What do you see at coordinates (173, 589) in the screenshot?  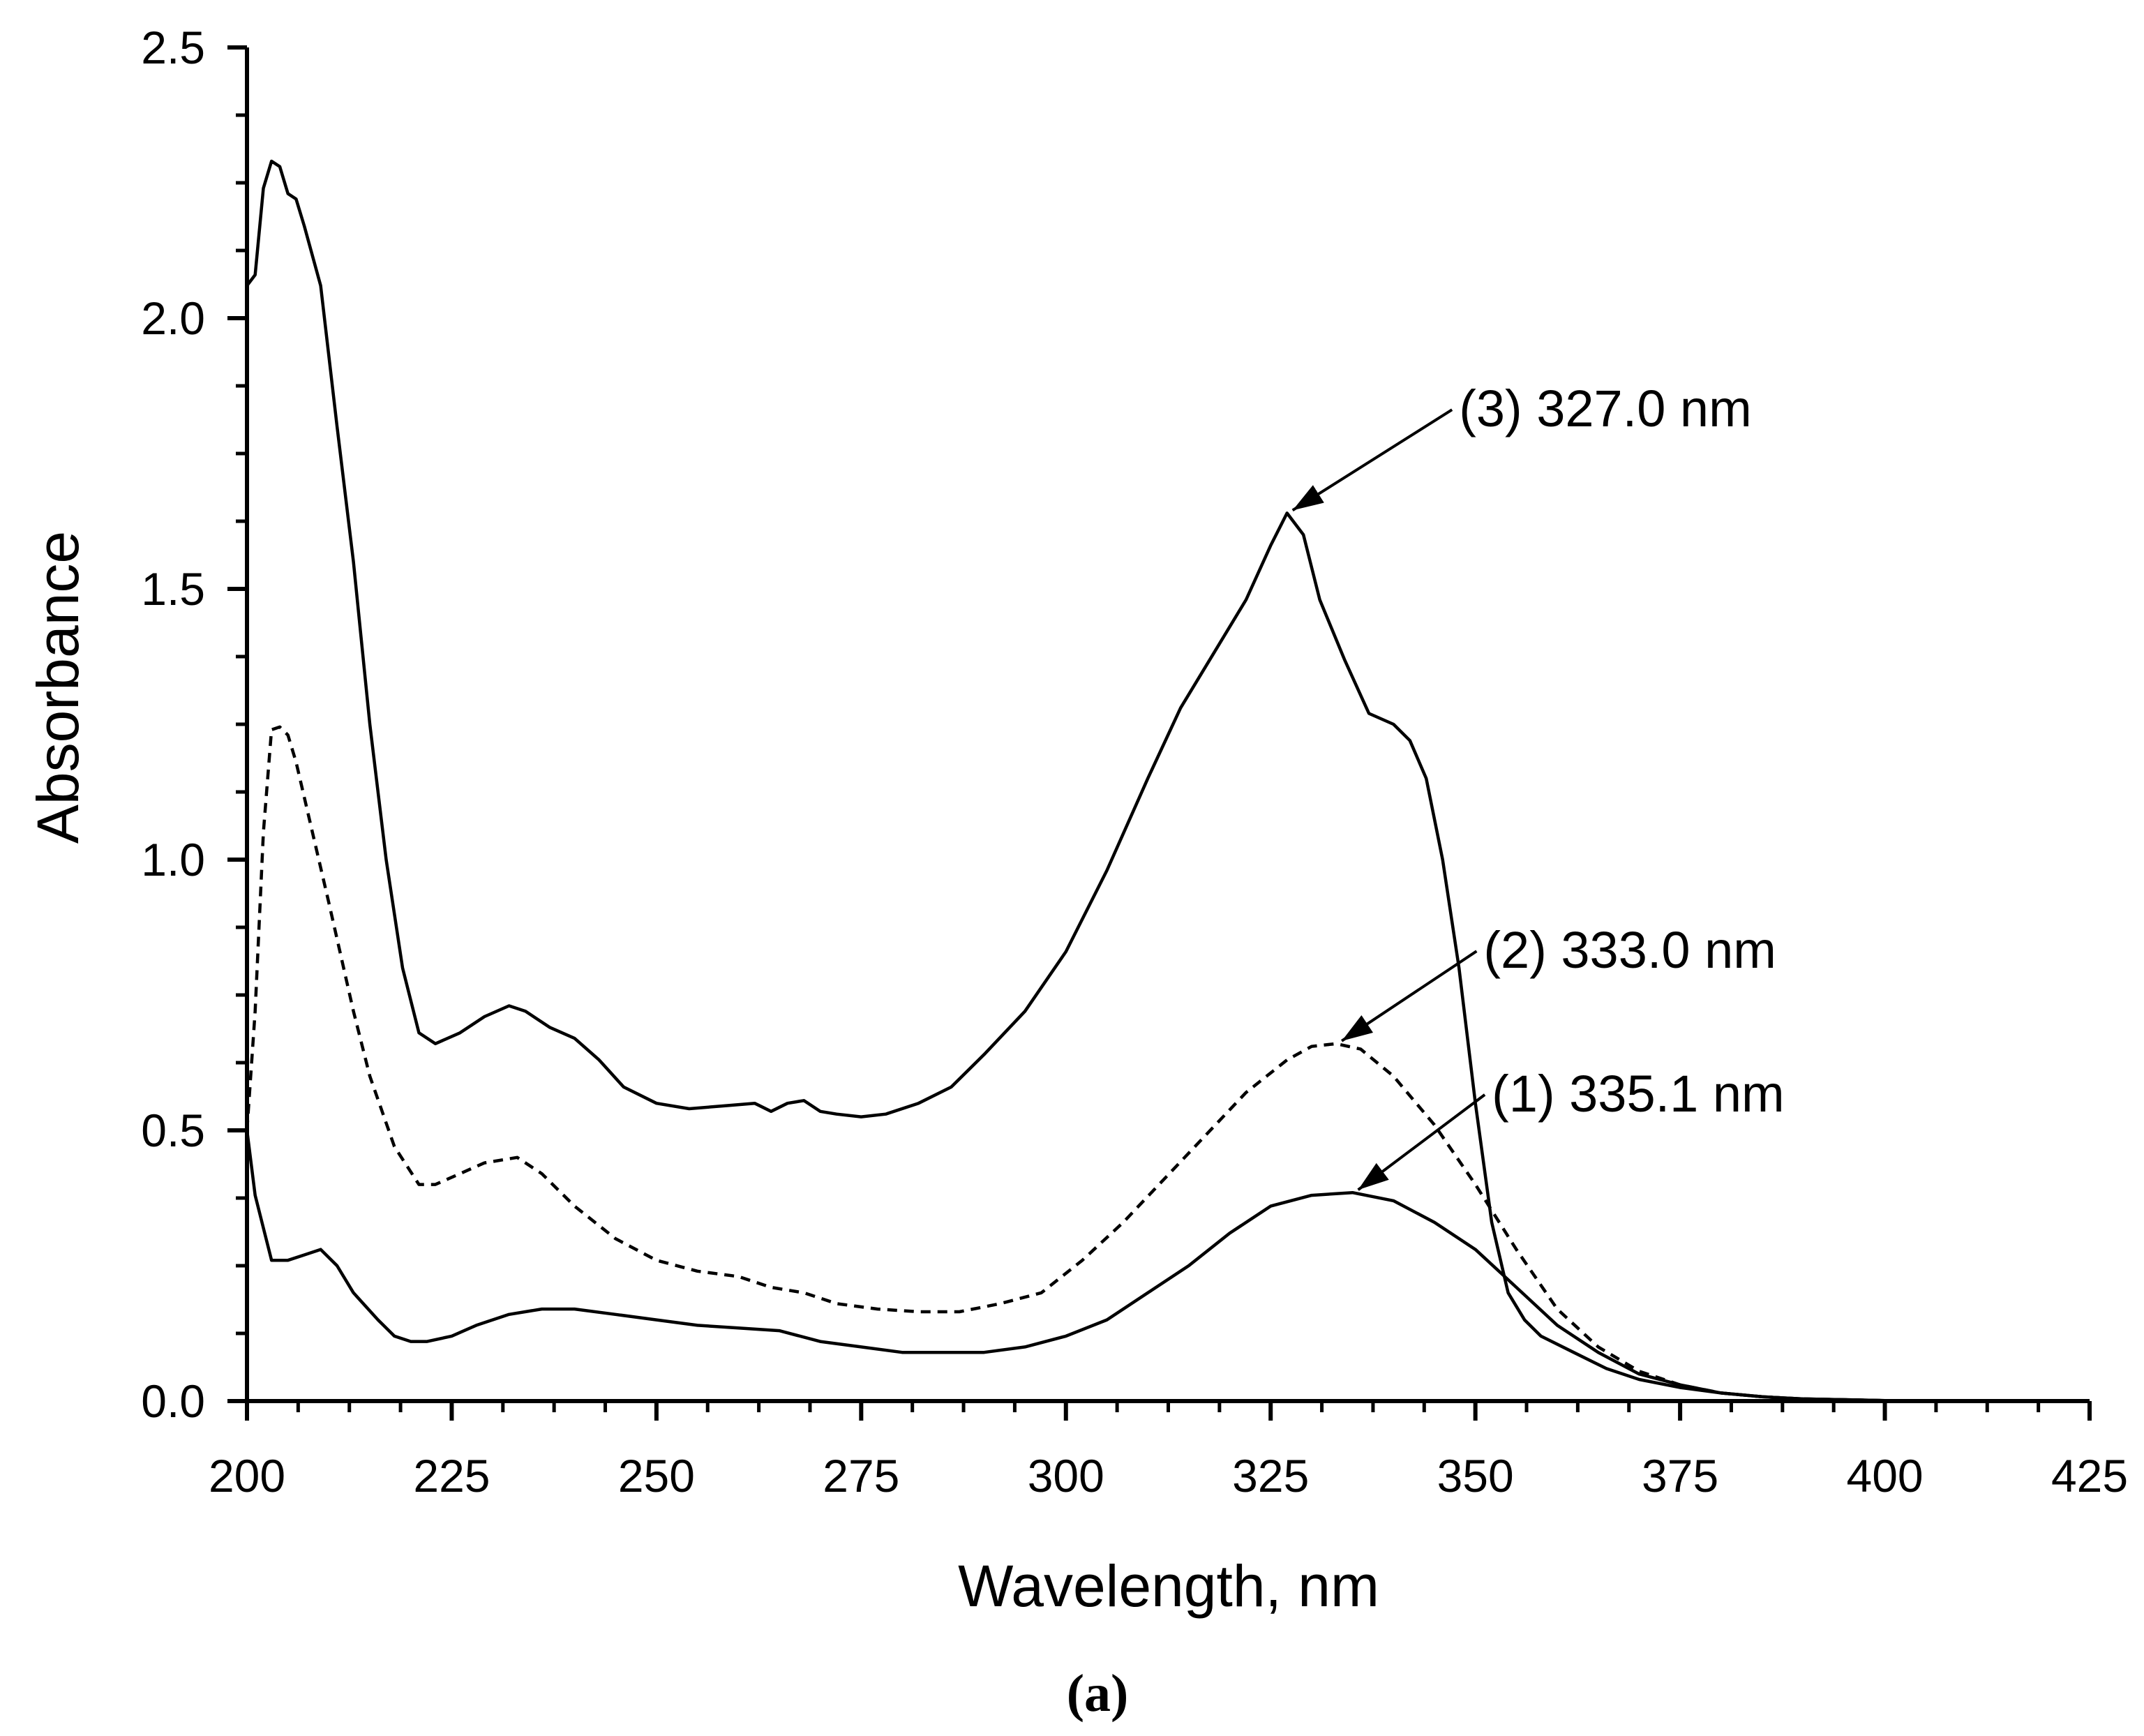 I see `y-tick-label: 1.5` at bounding box center [173, 589].